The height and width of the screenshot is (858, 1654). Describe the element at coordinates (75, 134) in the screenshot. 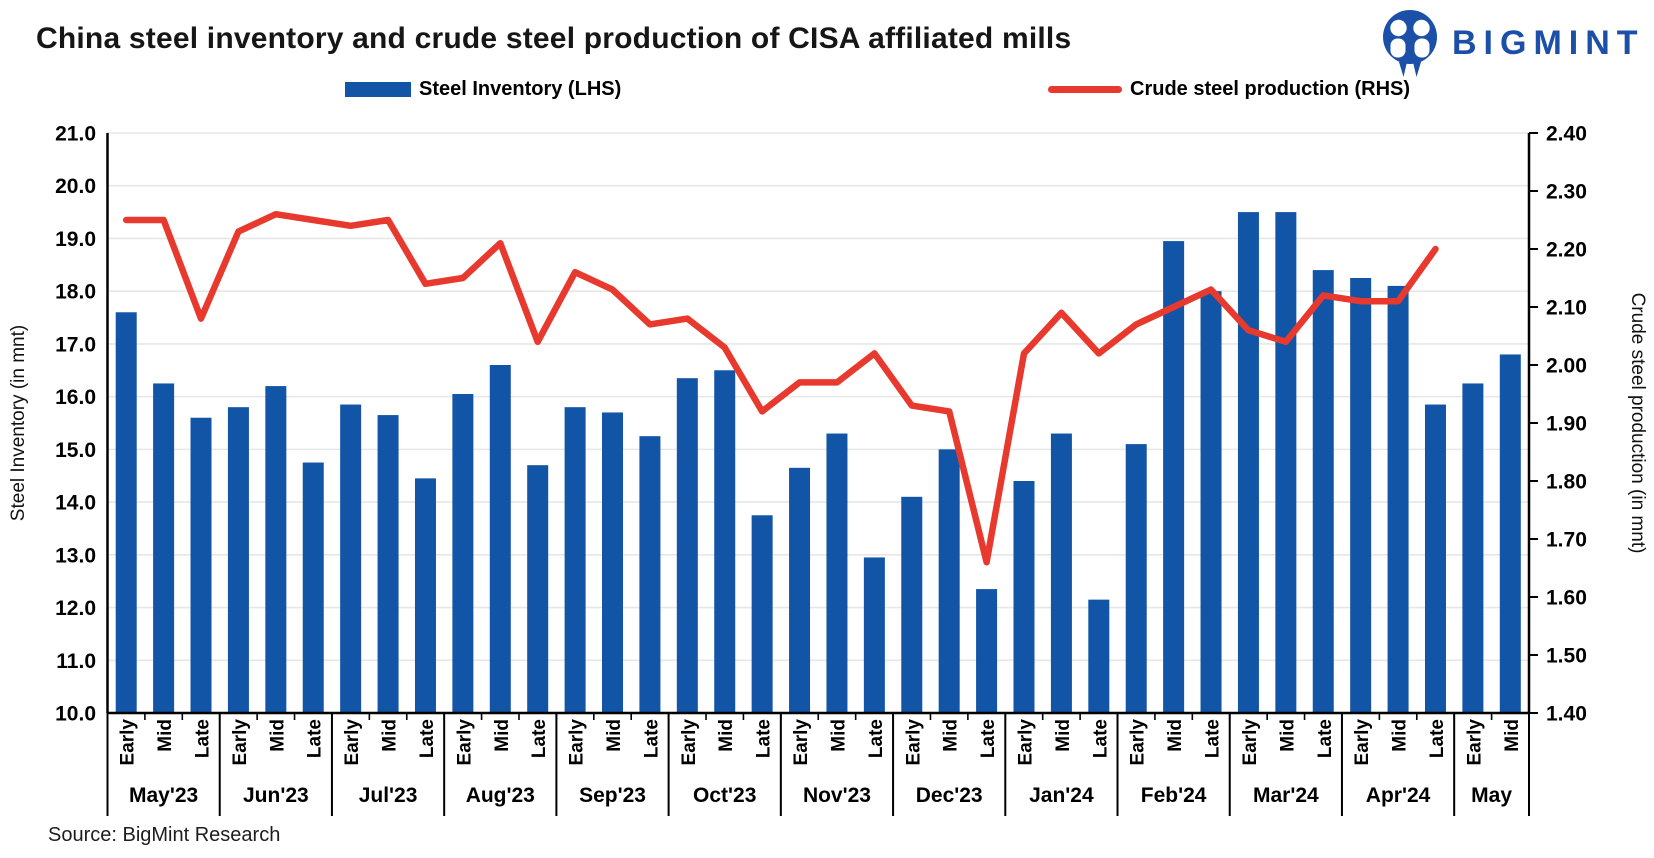

I see `left-axis-tick-label: 21.0` at that location.